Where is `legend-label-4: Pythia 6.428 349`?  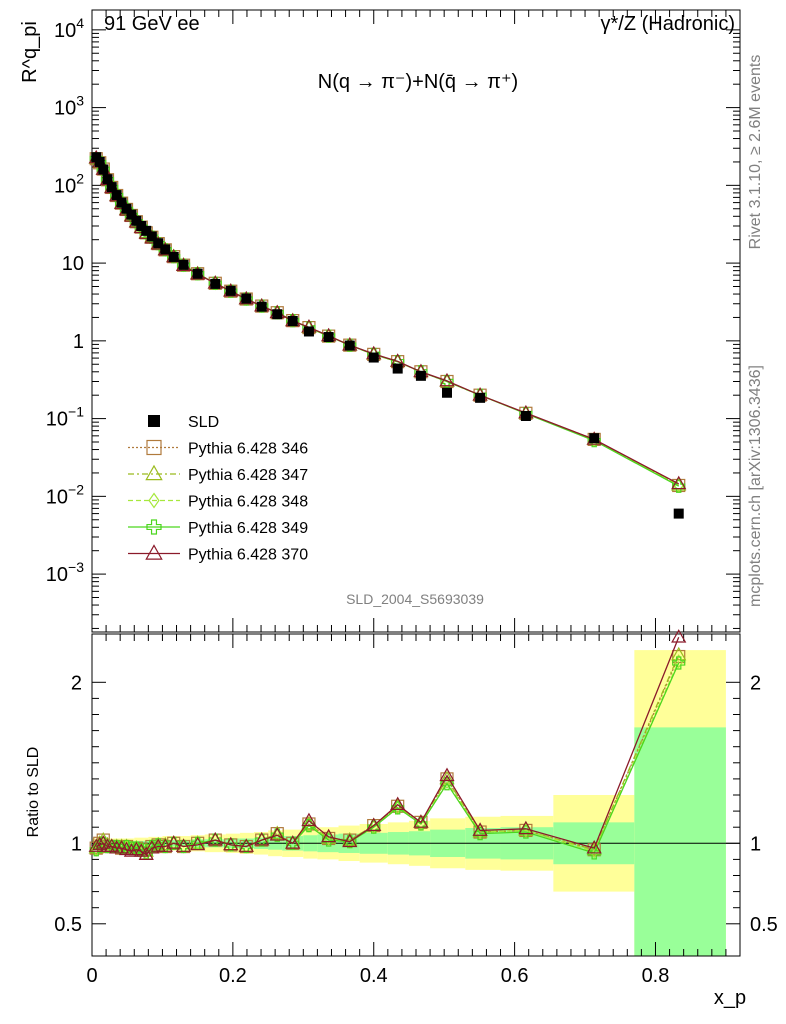
legend-label-4: Pythia 6.428 349 is located at coordinates (248, 528).